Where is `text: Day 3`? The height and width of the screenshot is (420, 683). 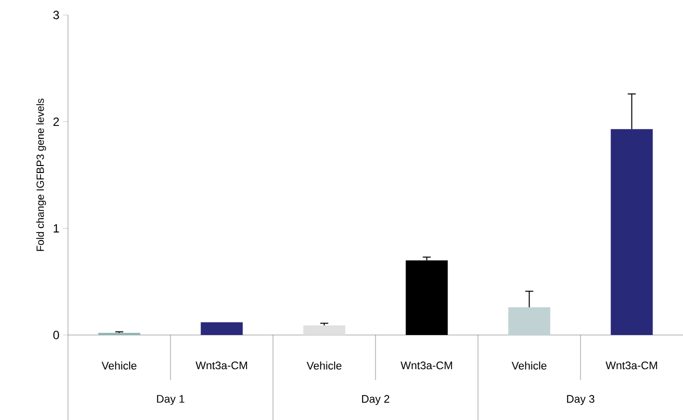
text: Day 3 is located at coordinates (580, 400).